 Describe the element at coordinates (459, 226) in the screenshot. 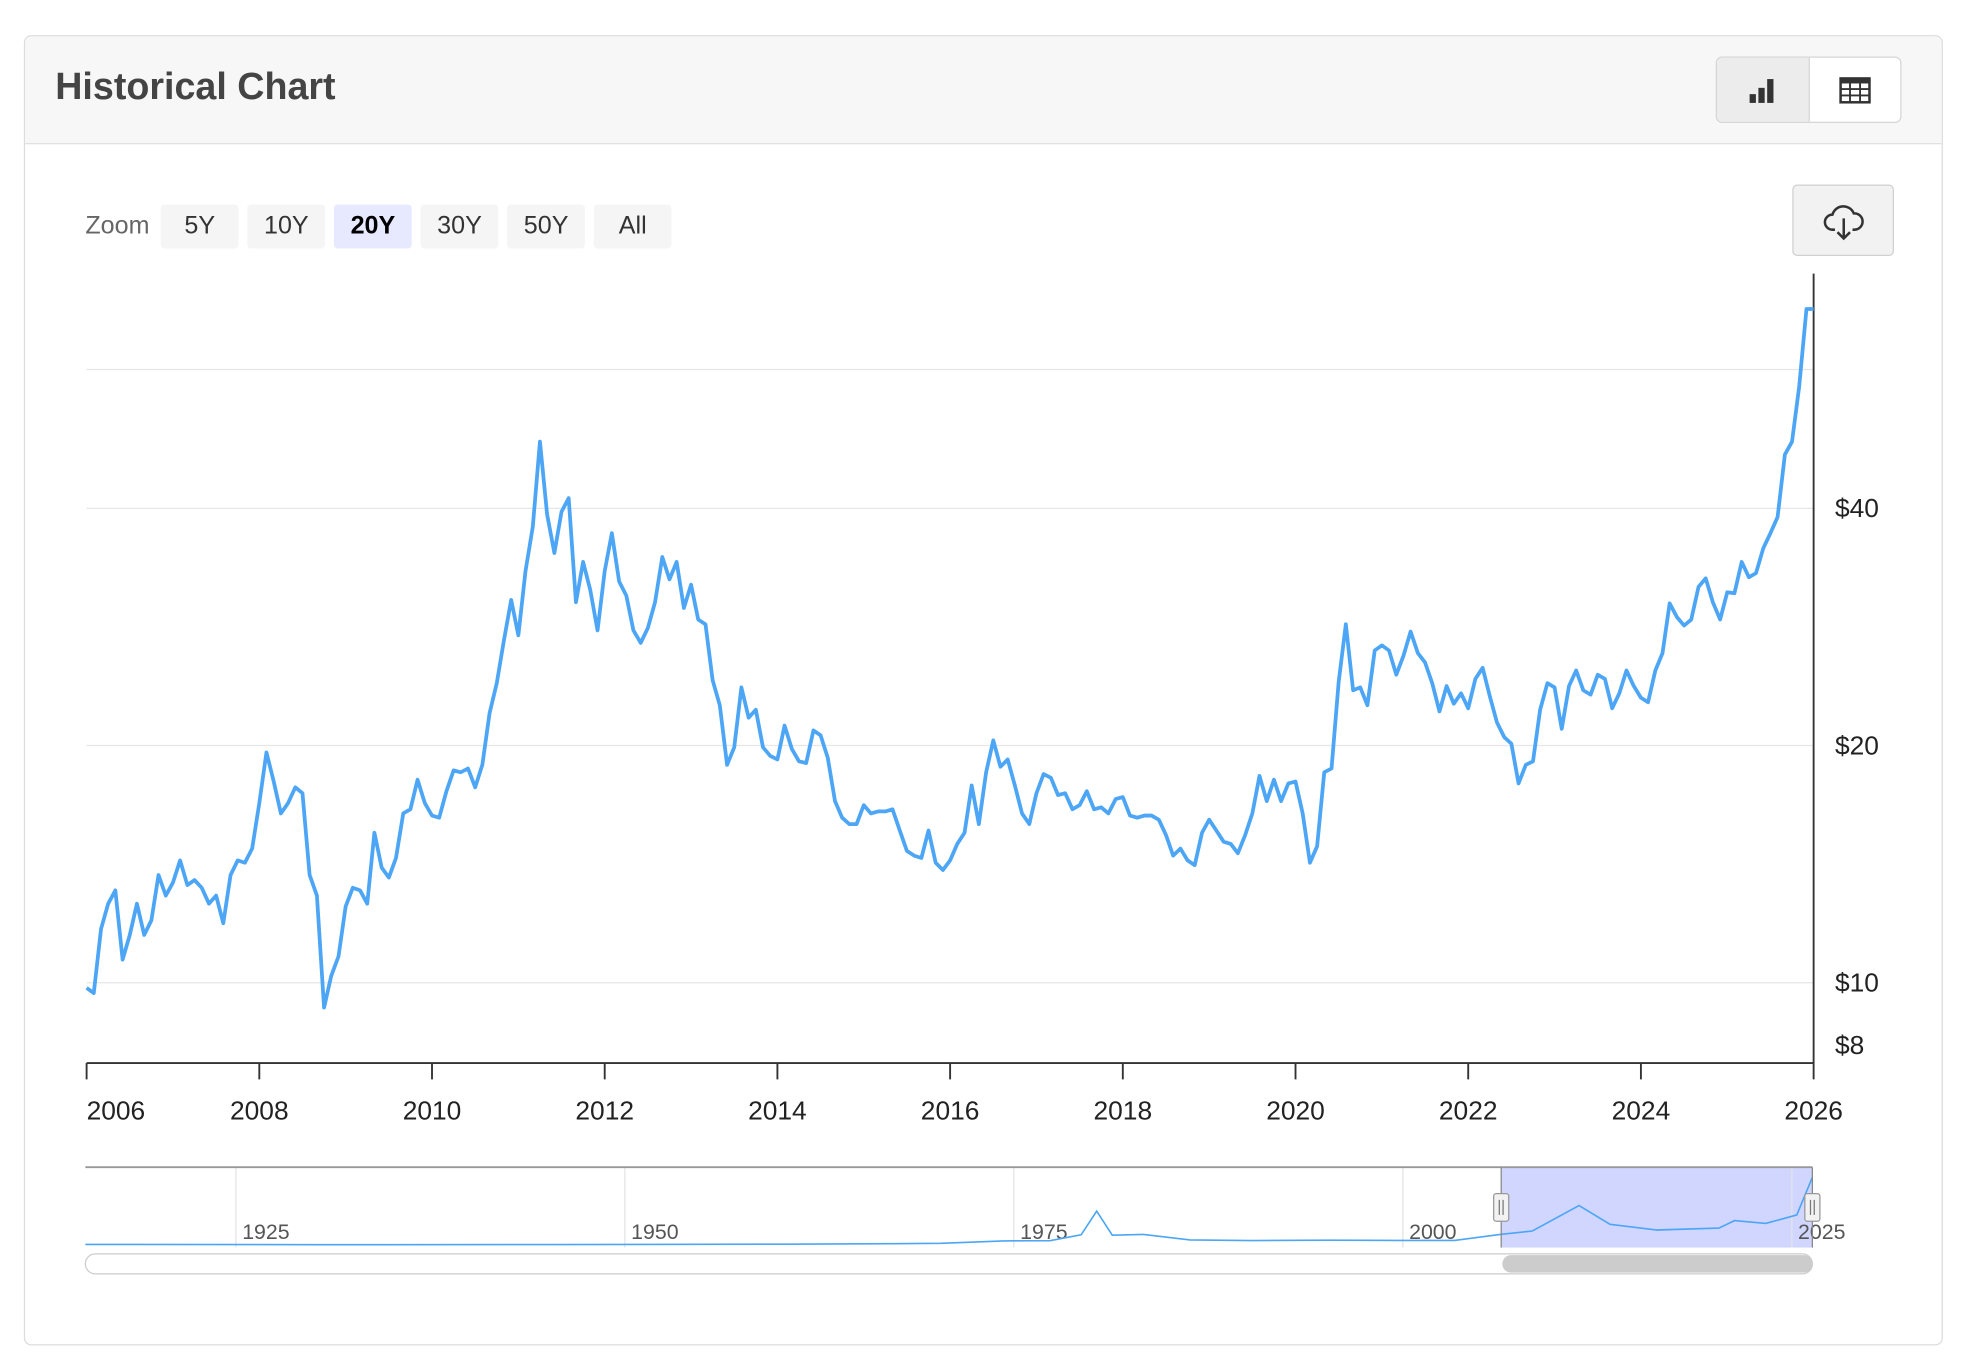

I see `zoom-30y-button: 30Y` at that location.